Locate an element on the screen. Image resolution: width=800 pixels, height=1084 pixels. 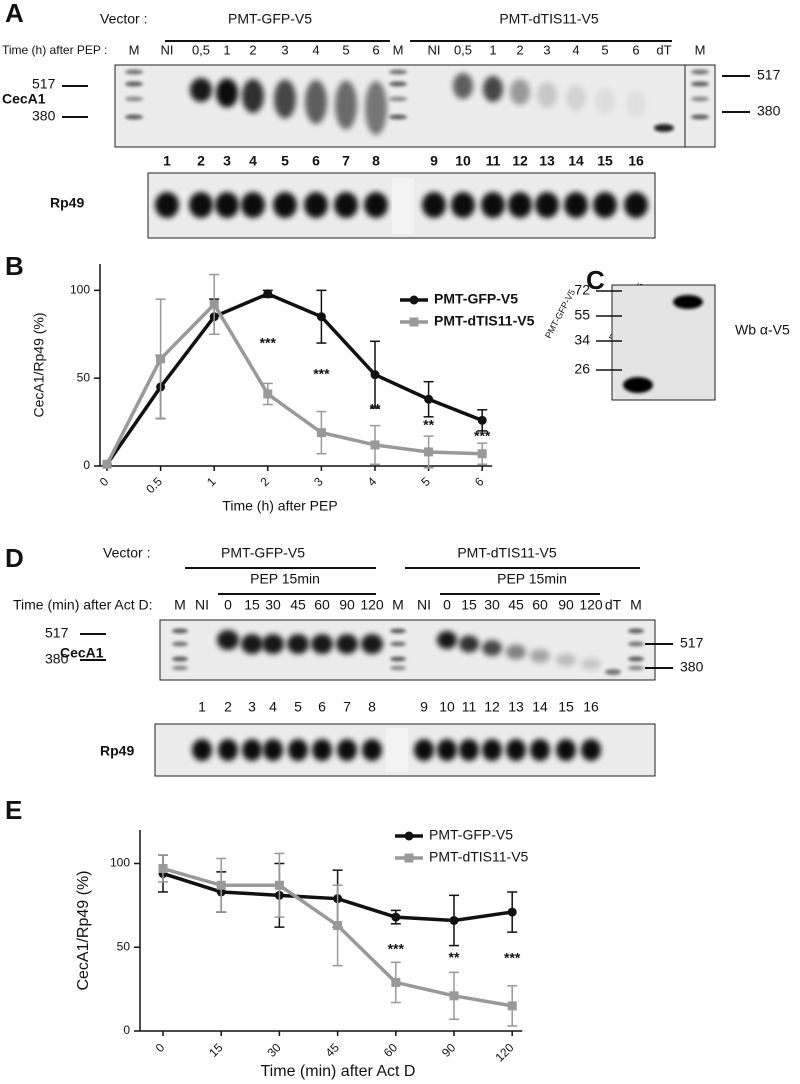
x-tick-label: 45 is located at coordinates (333, 1050).